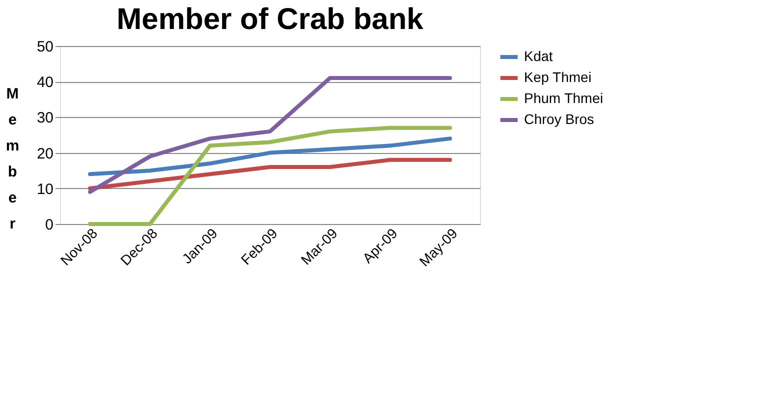 The height and width of the screenshot is (416, 771). Describe the element at coordinates (564, 98) in the screenshot. I see `legend-label: Phum Thmei` at that location.